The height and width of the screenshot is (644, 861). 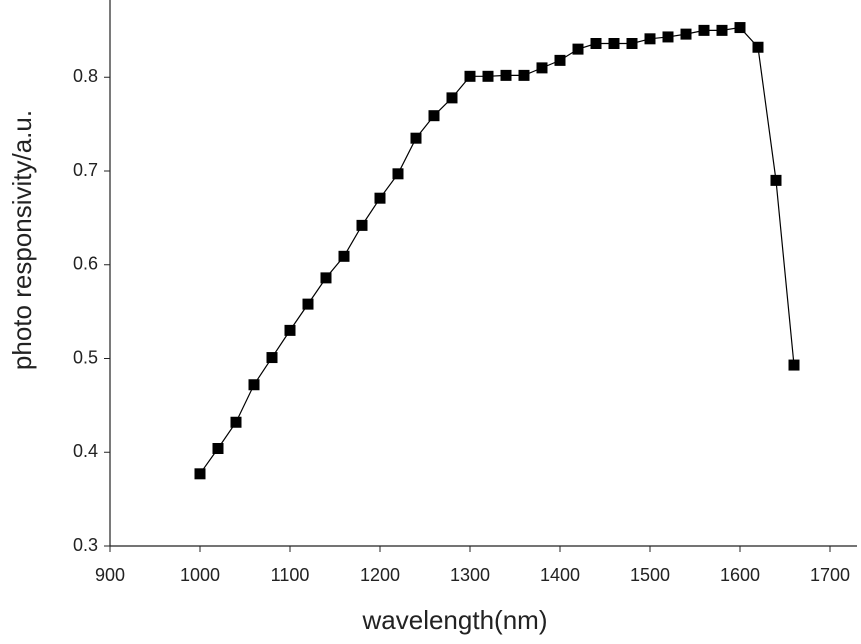 I want to click on y-tick-label: 0.3, so click(x=85, y=545).